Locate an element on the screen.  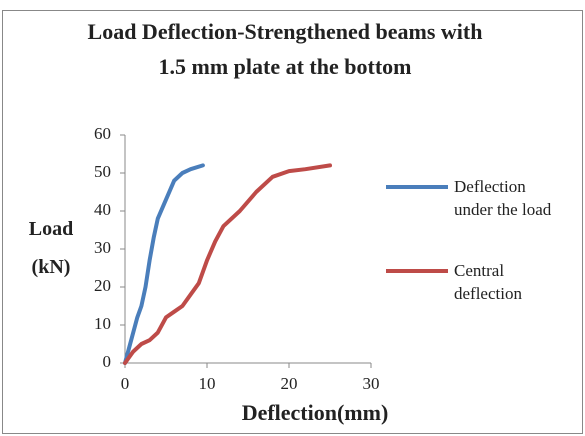
legend-label: Central deflection is located at coordinates (488, 282).